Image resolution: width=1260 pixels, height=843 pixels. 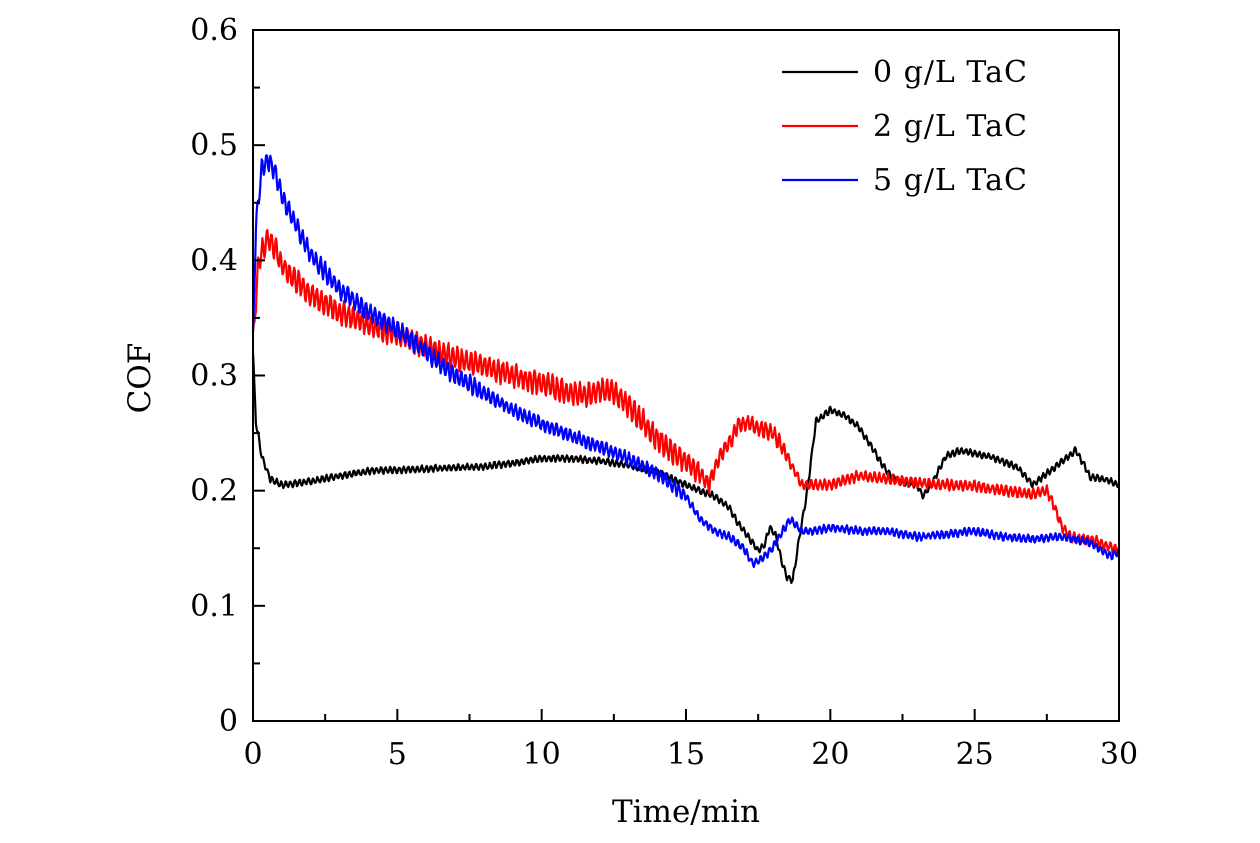 I want to click on y-tick-label: 0, so click(x=228, y=721).